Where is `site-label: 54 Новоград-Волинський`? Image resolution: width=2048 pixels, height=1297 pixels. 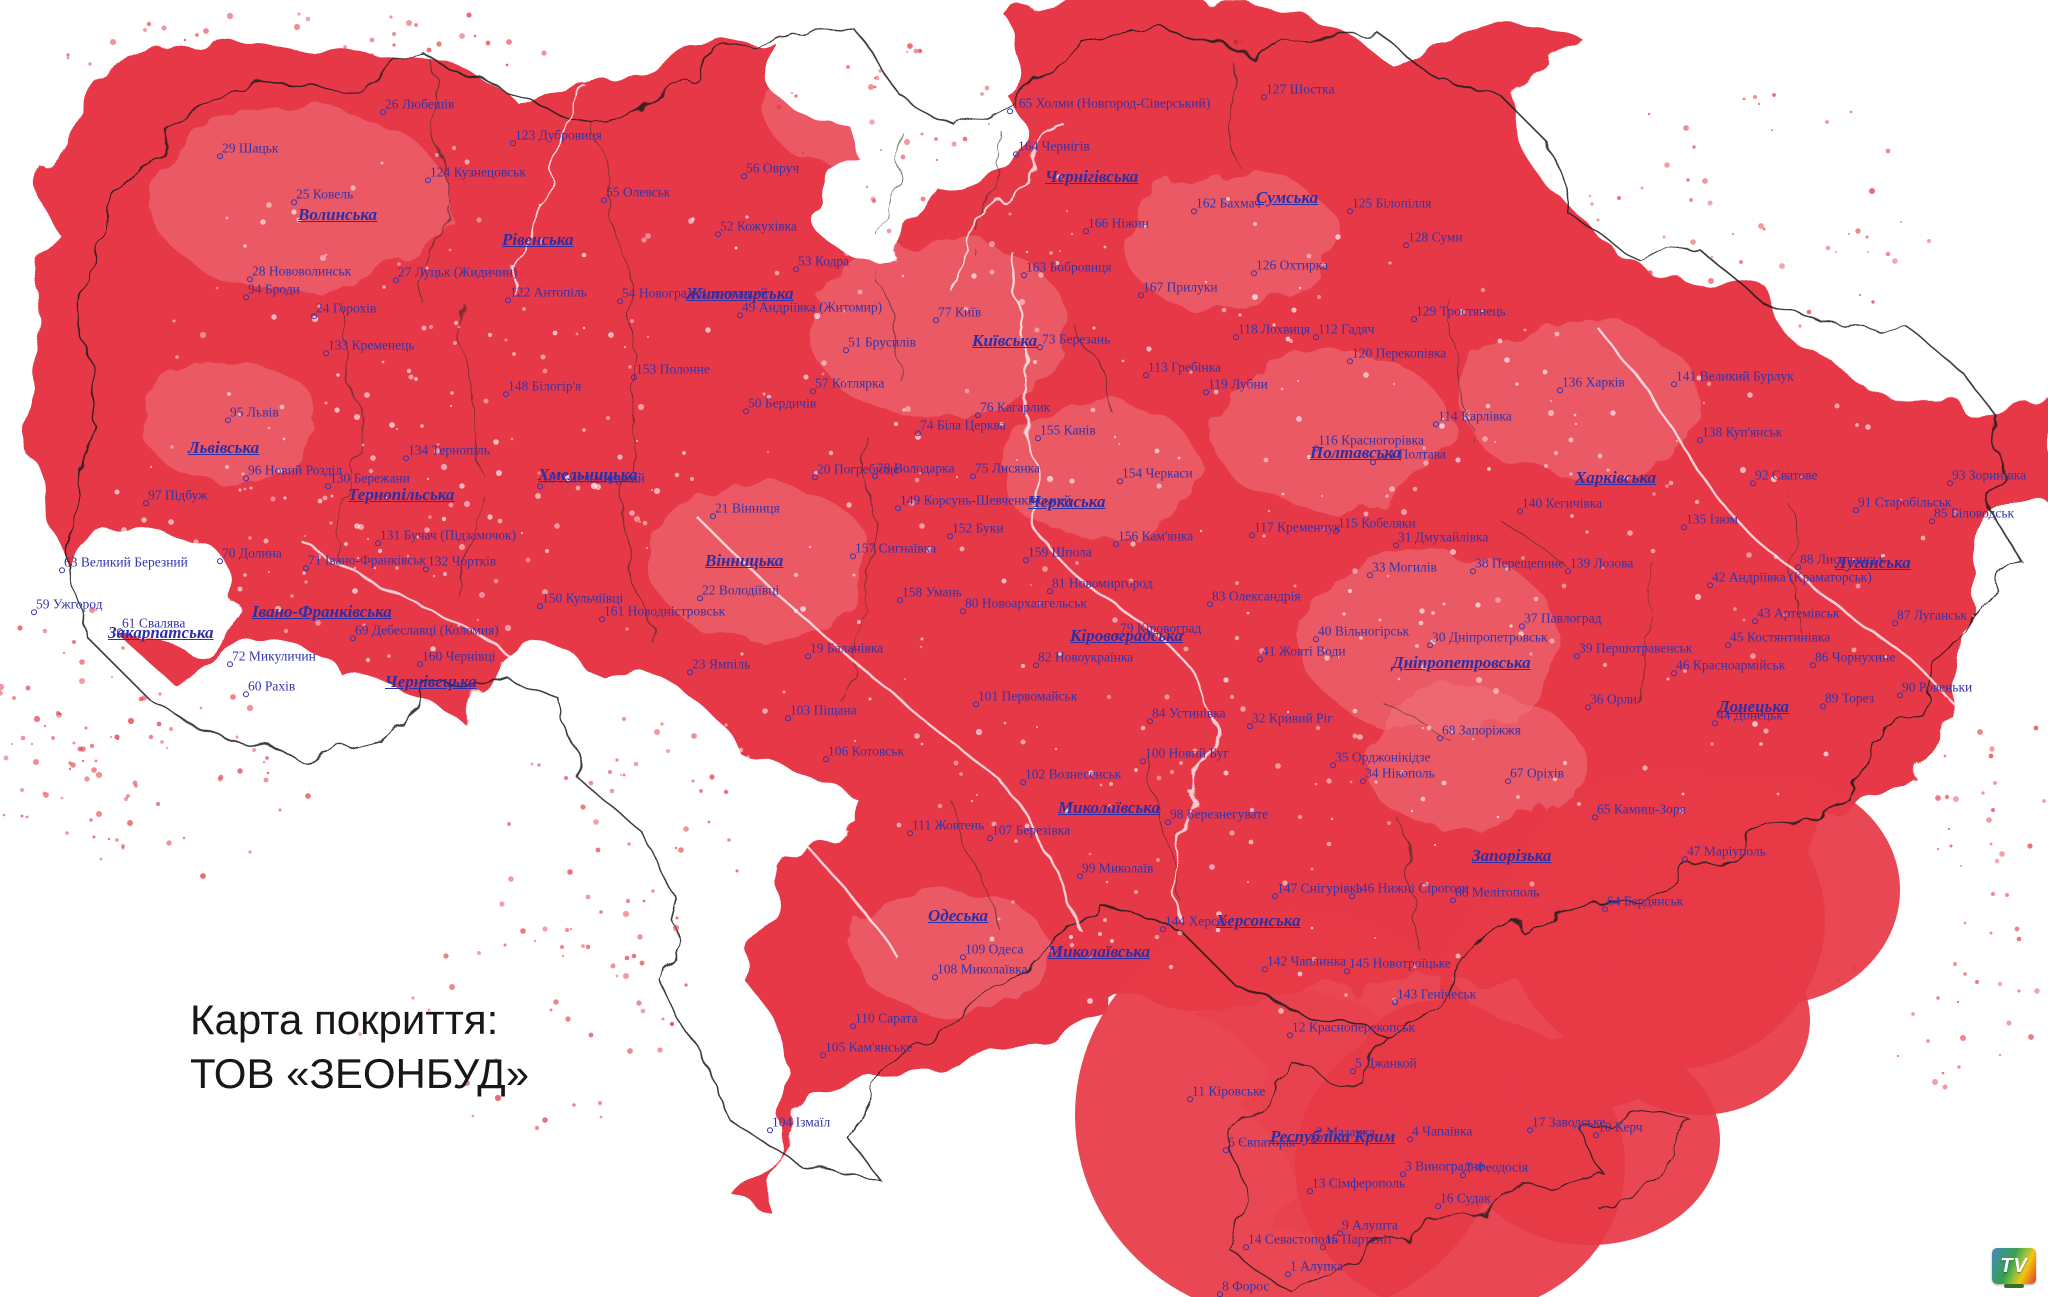 site-label: 54 Новоград-Волинський is located at coordinates (692, 294).